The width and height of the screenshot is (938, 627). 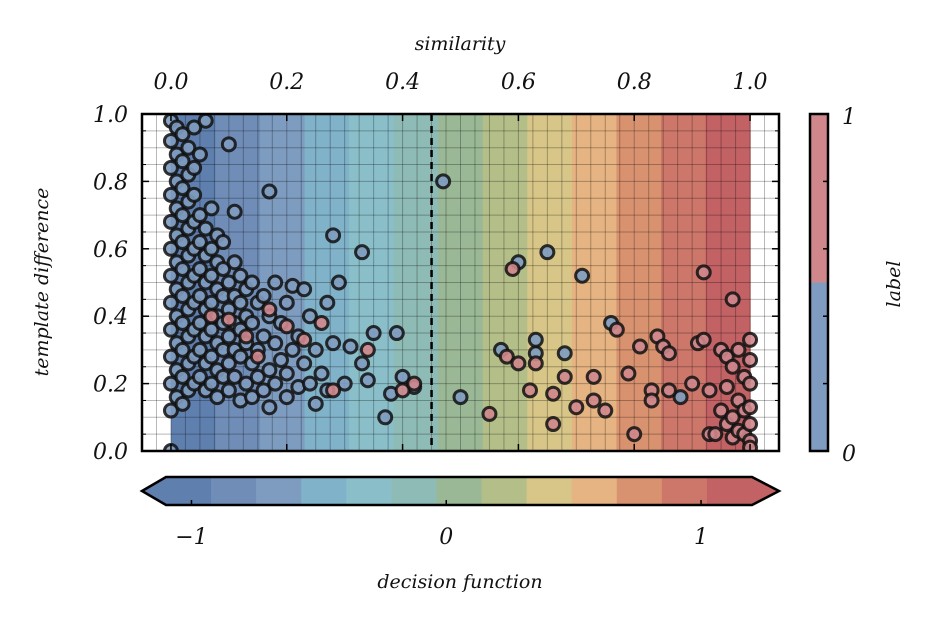 What do you see at coordinates (110, 250) in the screenshot?
I see `y-tick-label: 0.6` at bounding box center [110, 250].